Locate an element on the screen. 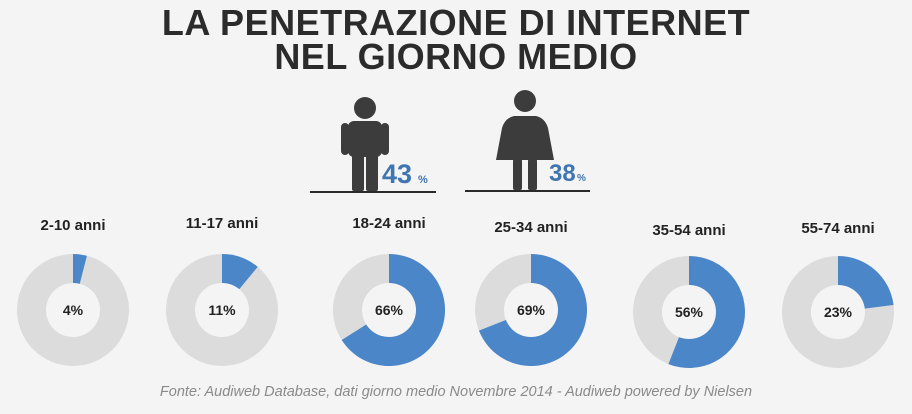  male-value: 43 is located at coordinates (397, 174).